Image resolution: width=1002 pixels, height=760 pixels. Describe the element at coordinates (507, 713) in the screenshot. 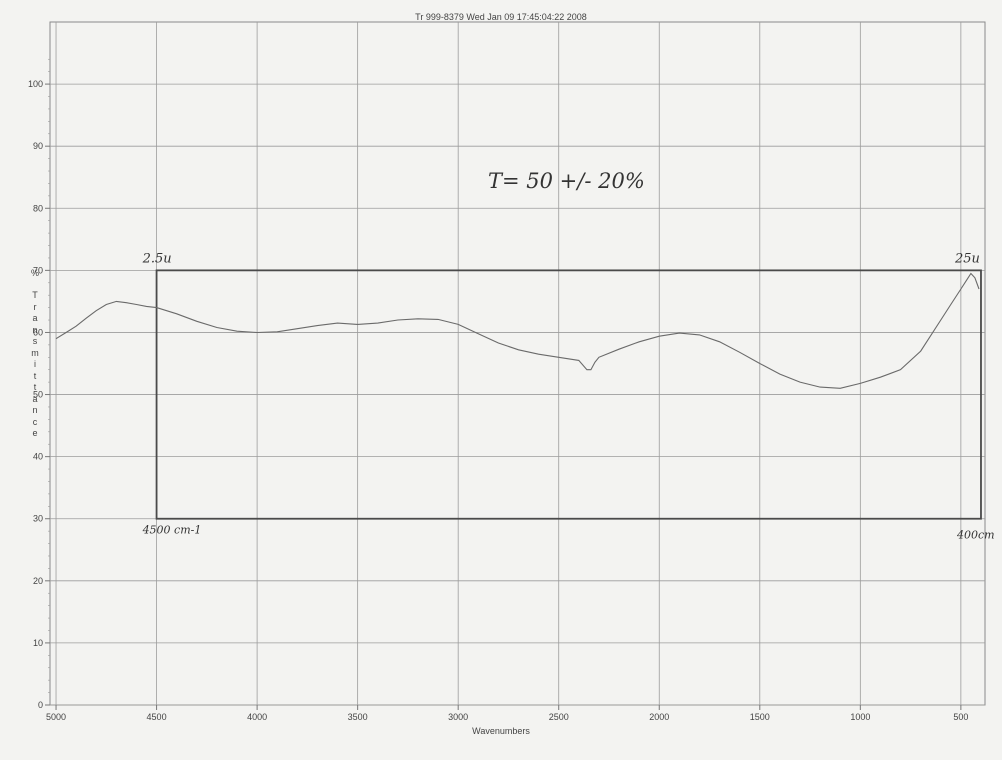

I see `x-tick-labels: 5000 4500 4000 3500 3000 2500 2000 1500 1000 500` at that location.